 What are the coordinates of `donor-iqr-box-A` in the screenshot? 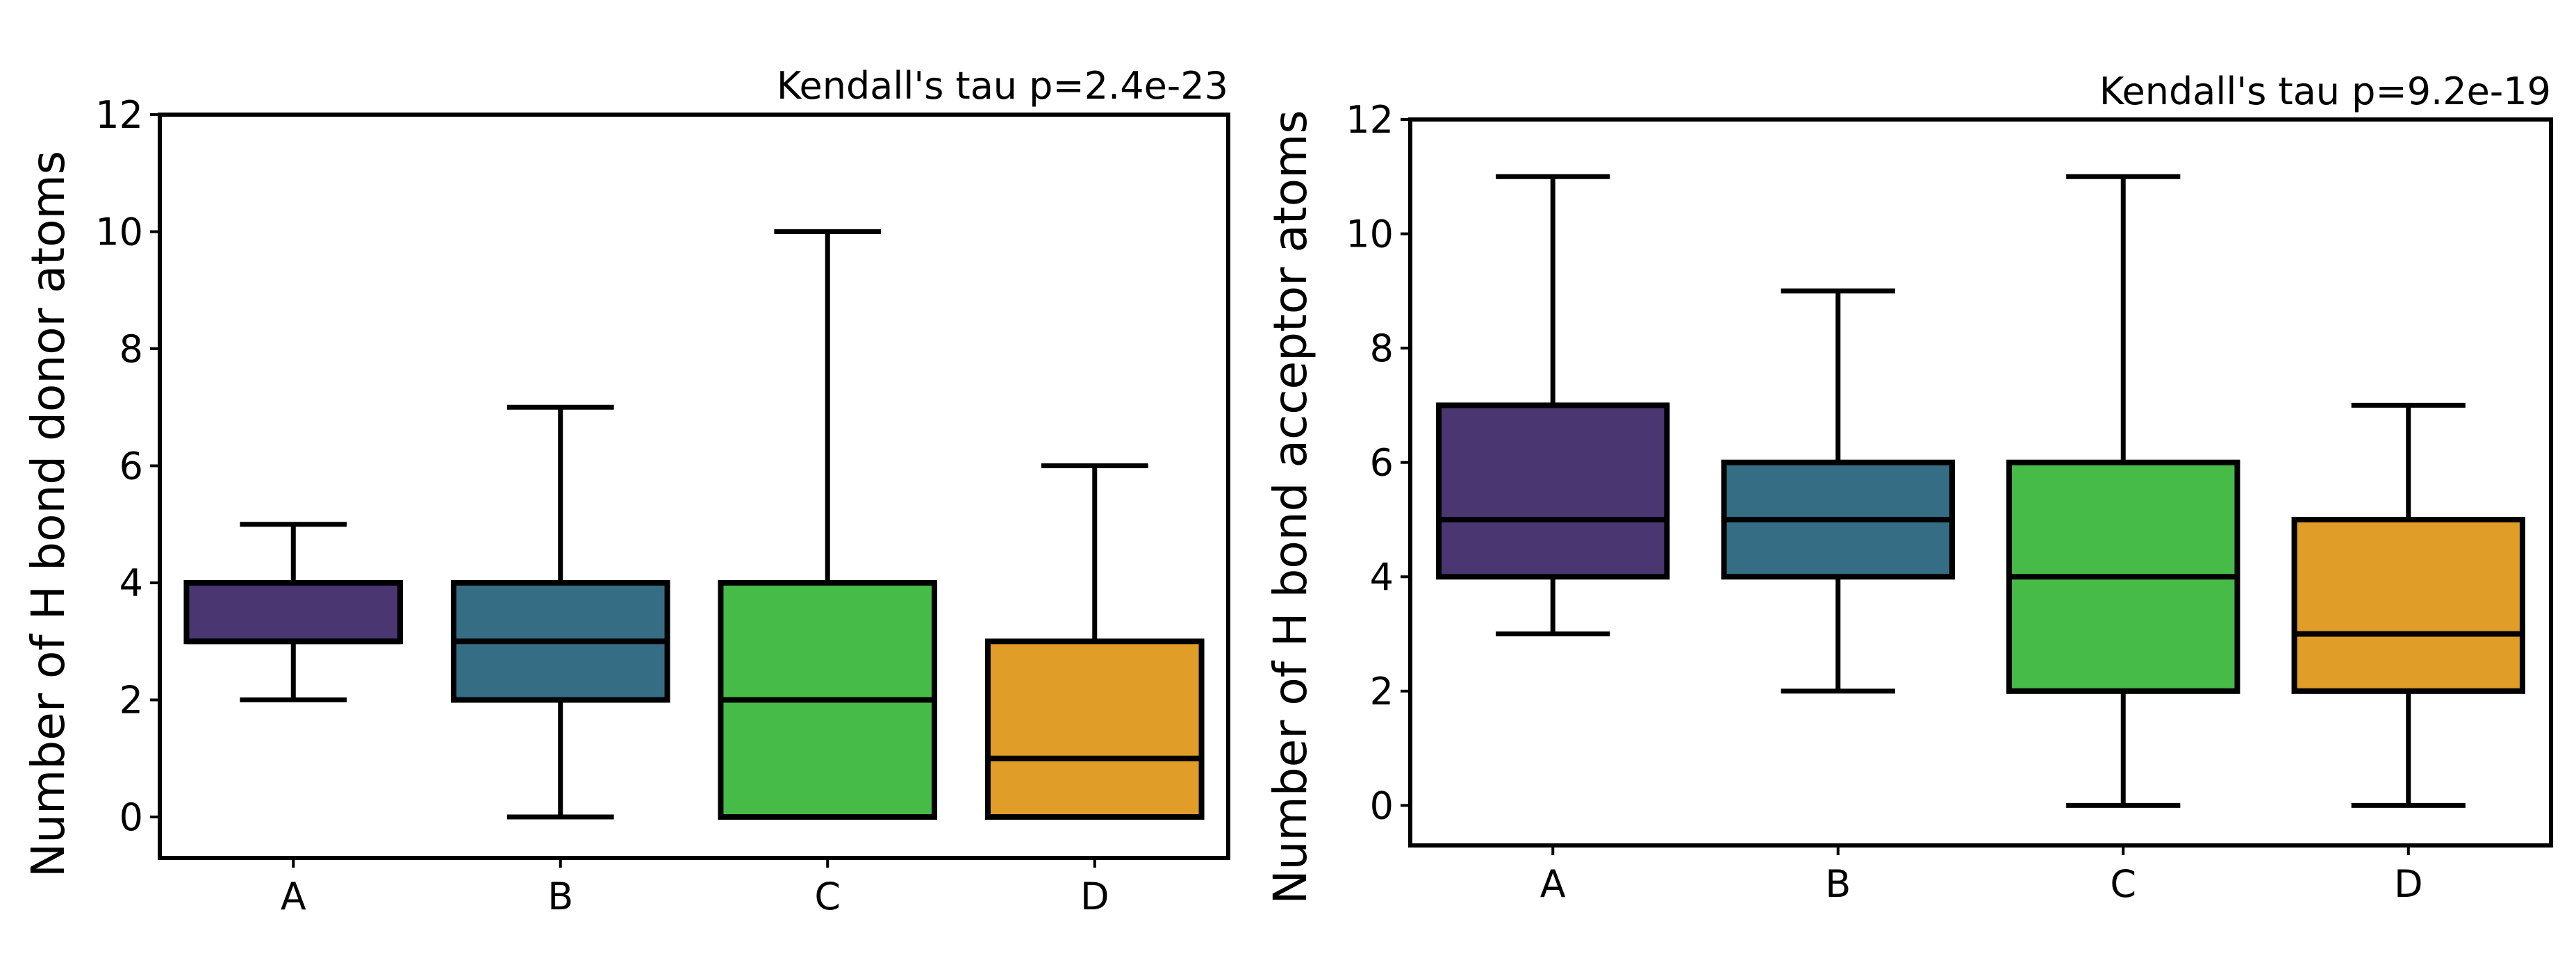 It's located at (293, 612).